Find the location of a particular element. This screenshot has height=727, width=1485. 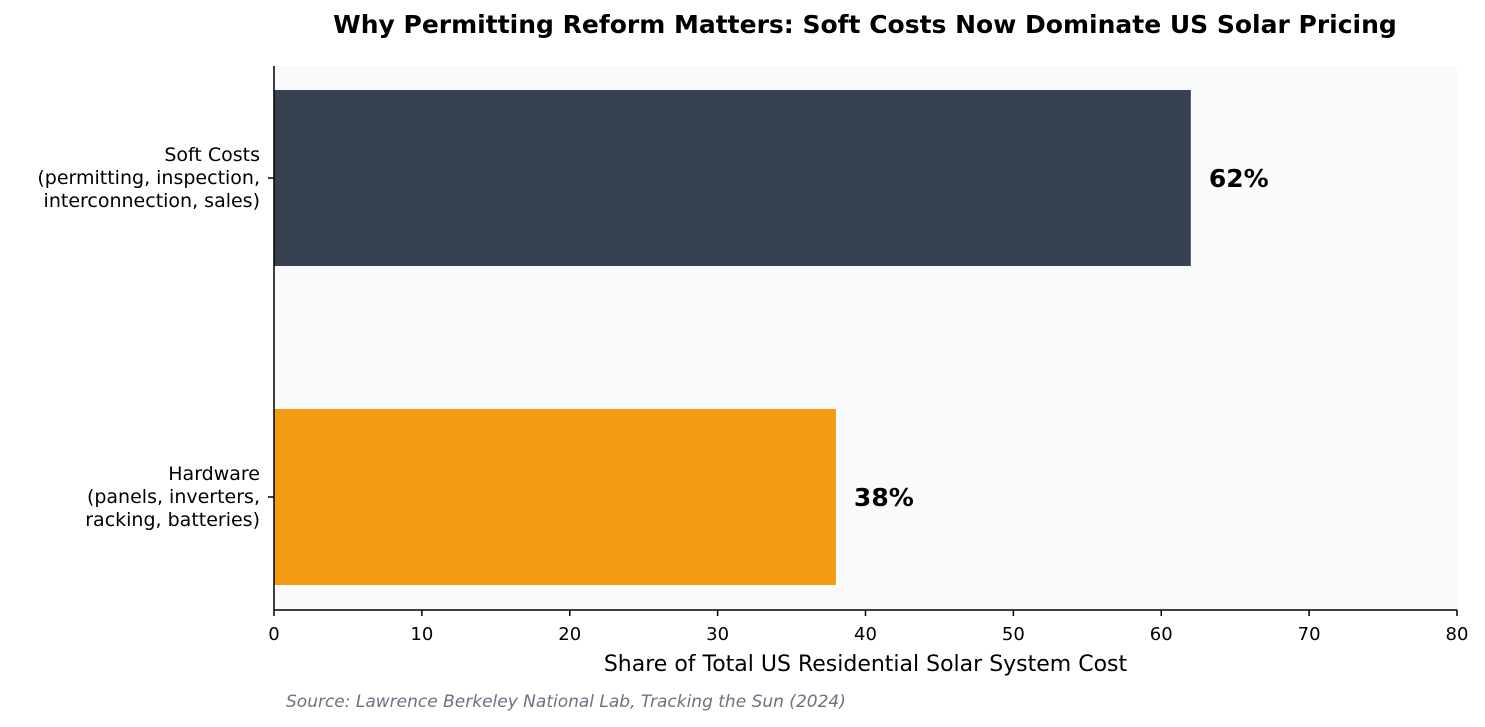

data-labels-layer: 62% 38% is located at coordinates (1061, 338).